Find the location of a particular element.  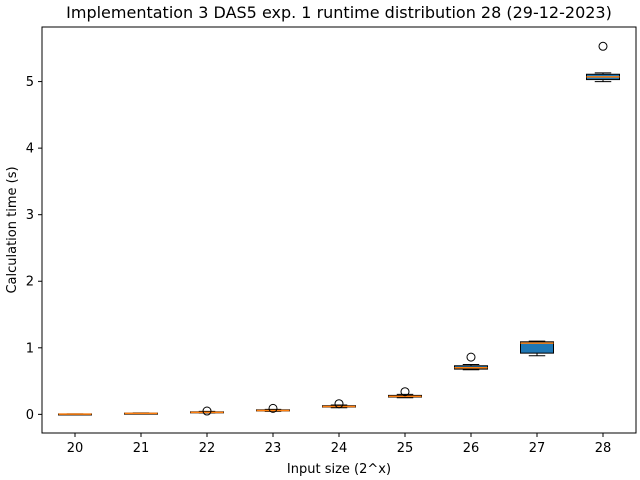

y-tick-label: 5 is located at coordinates (30, 82).